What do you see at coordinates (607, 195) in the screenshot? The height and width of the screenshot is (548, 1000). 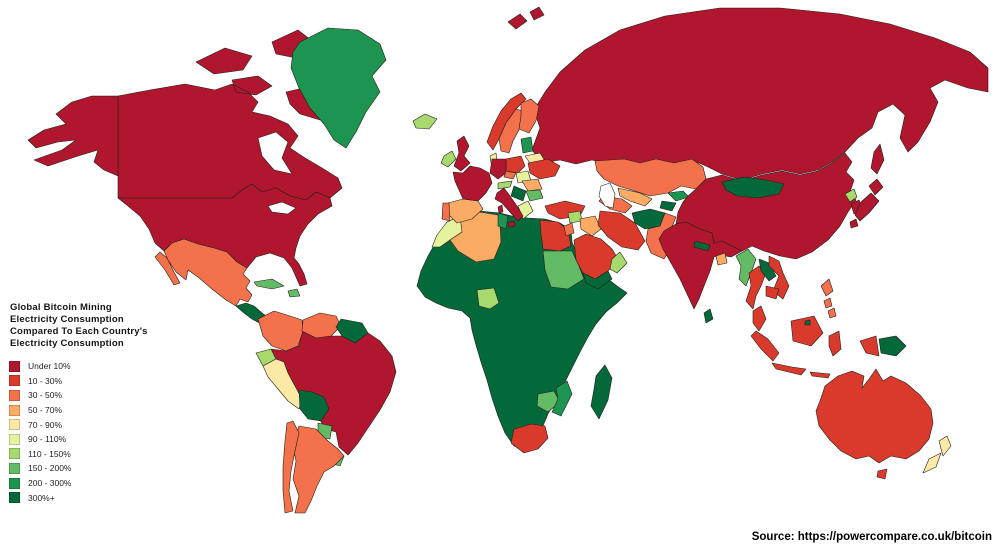 I see `region-caspian-sea: Caspian Sea` at bounding box center [607, 195].